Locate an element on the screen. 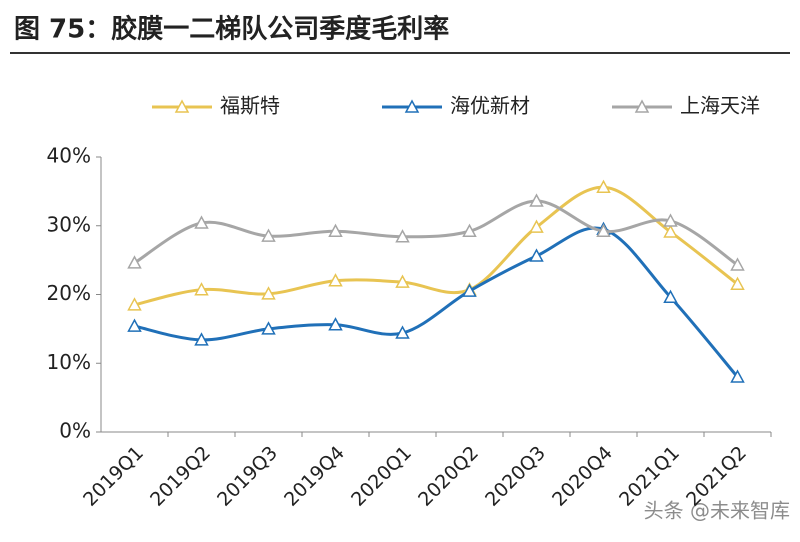 The height and width of the screenshot is (542, 800). y-tick-label: 20% is located at coordinates (69, 293).